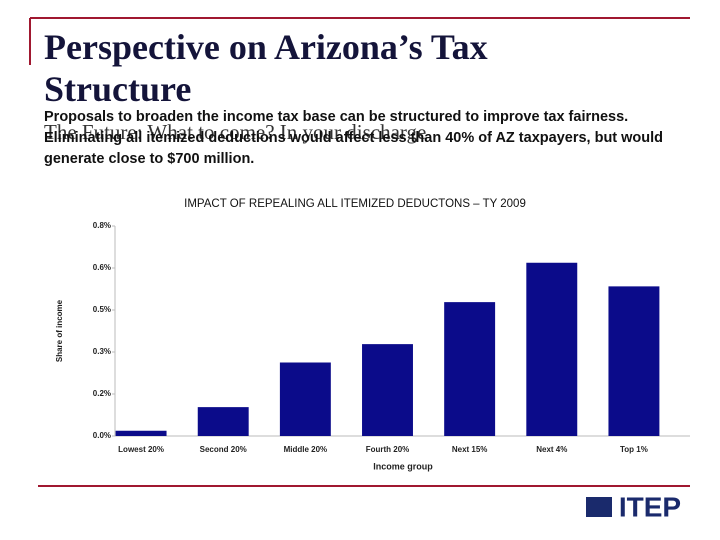 The height and width of the screenshot is (540, 720). I want to click on x-tick-label: Next 4%, so click(551, 449).